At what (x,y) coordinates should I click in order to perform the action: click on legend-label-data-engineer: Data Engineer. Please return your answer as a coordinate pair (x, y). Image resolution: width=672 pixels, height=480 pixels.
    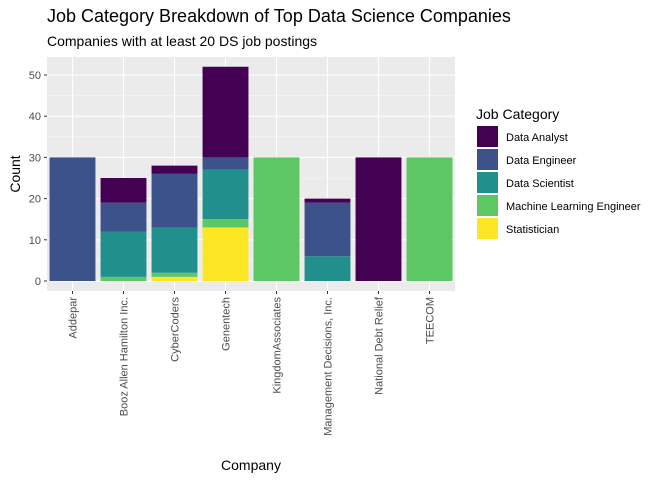
    Looking at the image, I should click on (541, 161).